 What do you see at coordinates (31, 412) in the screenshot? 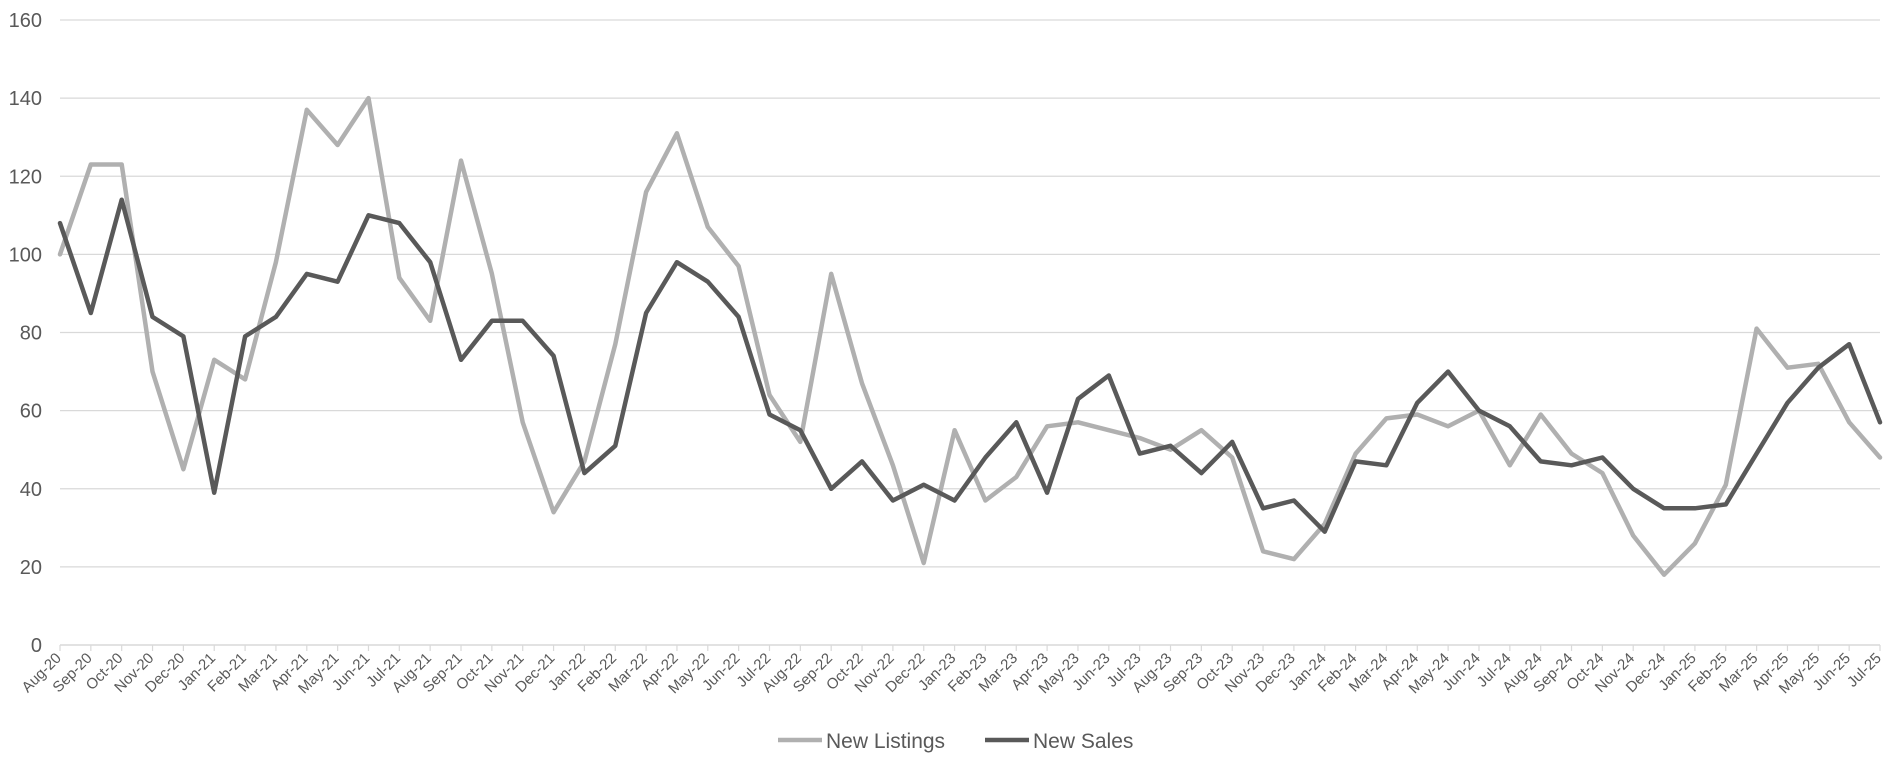
I see `y-tick-label: 60` at bounding box center [31, 412].